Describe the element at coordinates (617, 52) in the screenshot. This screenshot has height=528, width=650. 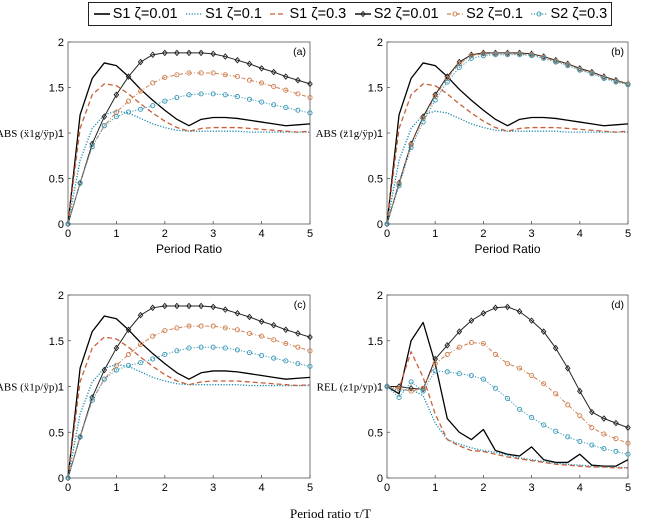
I see `panel-label: (b)` at that location.